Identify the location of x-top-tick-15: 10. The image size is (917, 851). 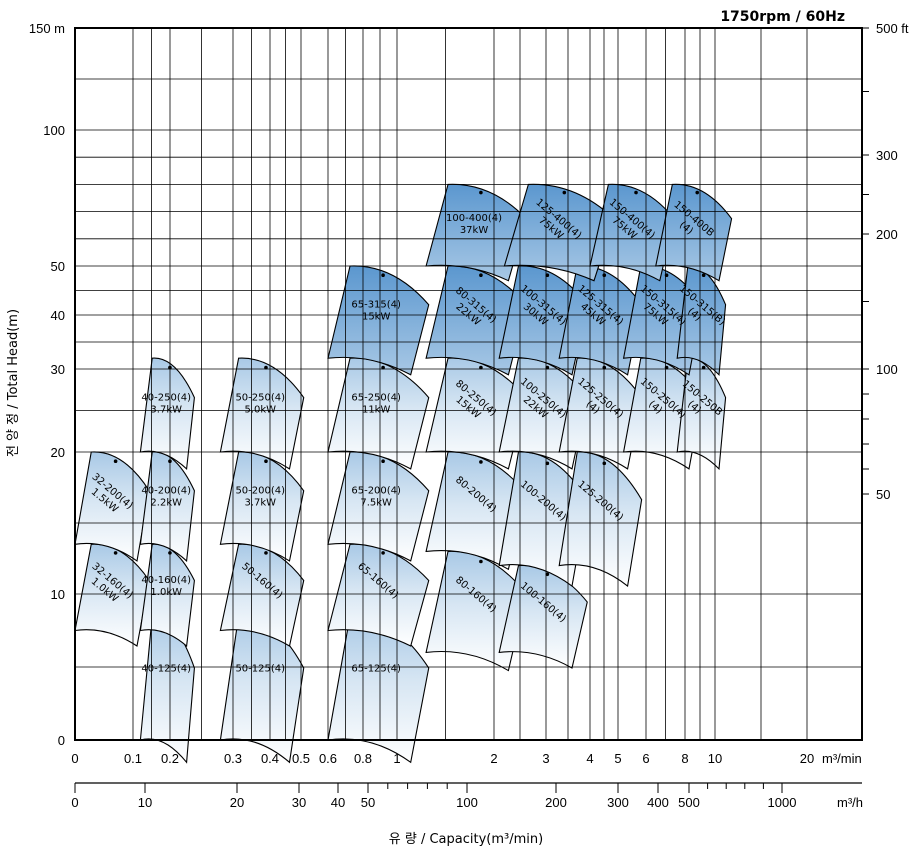
(715, 758).